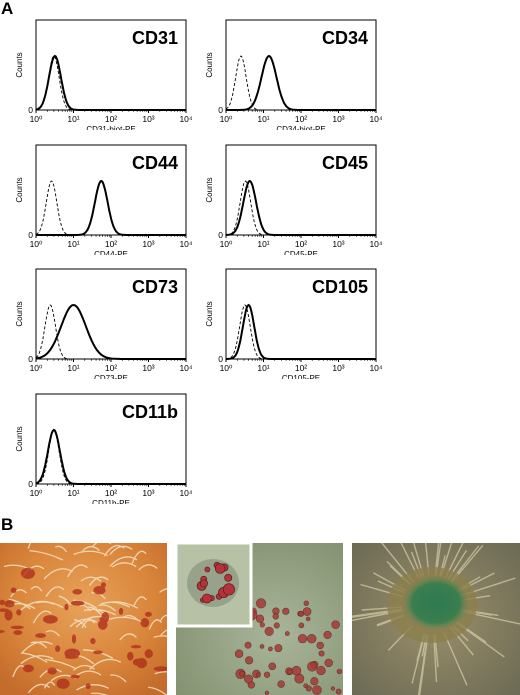 Image resolution: width=520 pixels, height=695 pixels. What do you see at coordinates (7, 9) in the screenshot?
I see `panel-a-letter: A` at bounding box center [7, 9].